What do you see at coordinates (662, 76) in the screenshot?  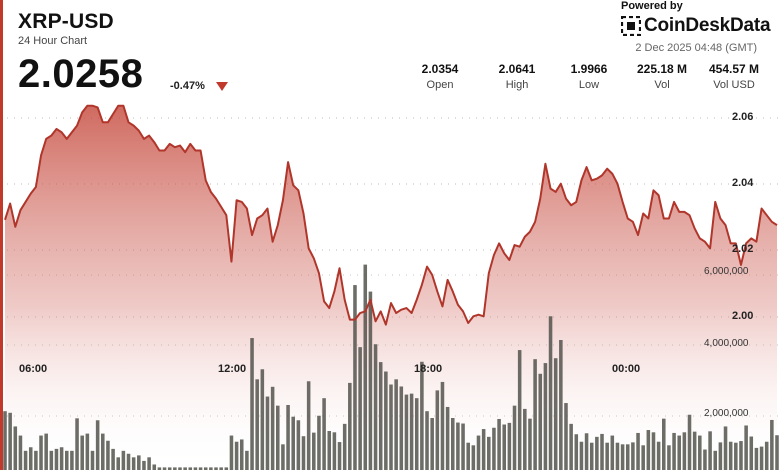 I see `stat-vol: 225.18 M Vol` at bounding box center [662, 76].